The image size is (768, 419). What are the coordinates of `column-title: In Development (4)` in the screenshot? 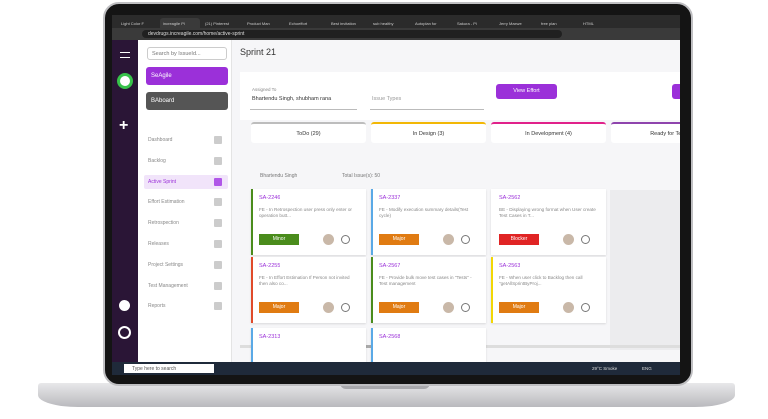 It's located at (548, 134).